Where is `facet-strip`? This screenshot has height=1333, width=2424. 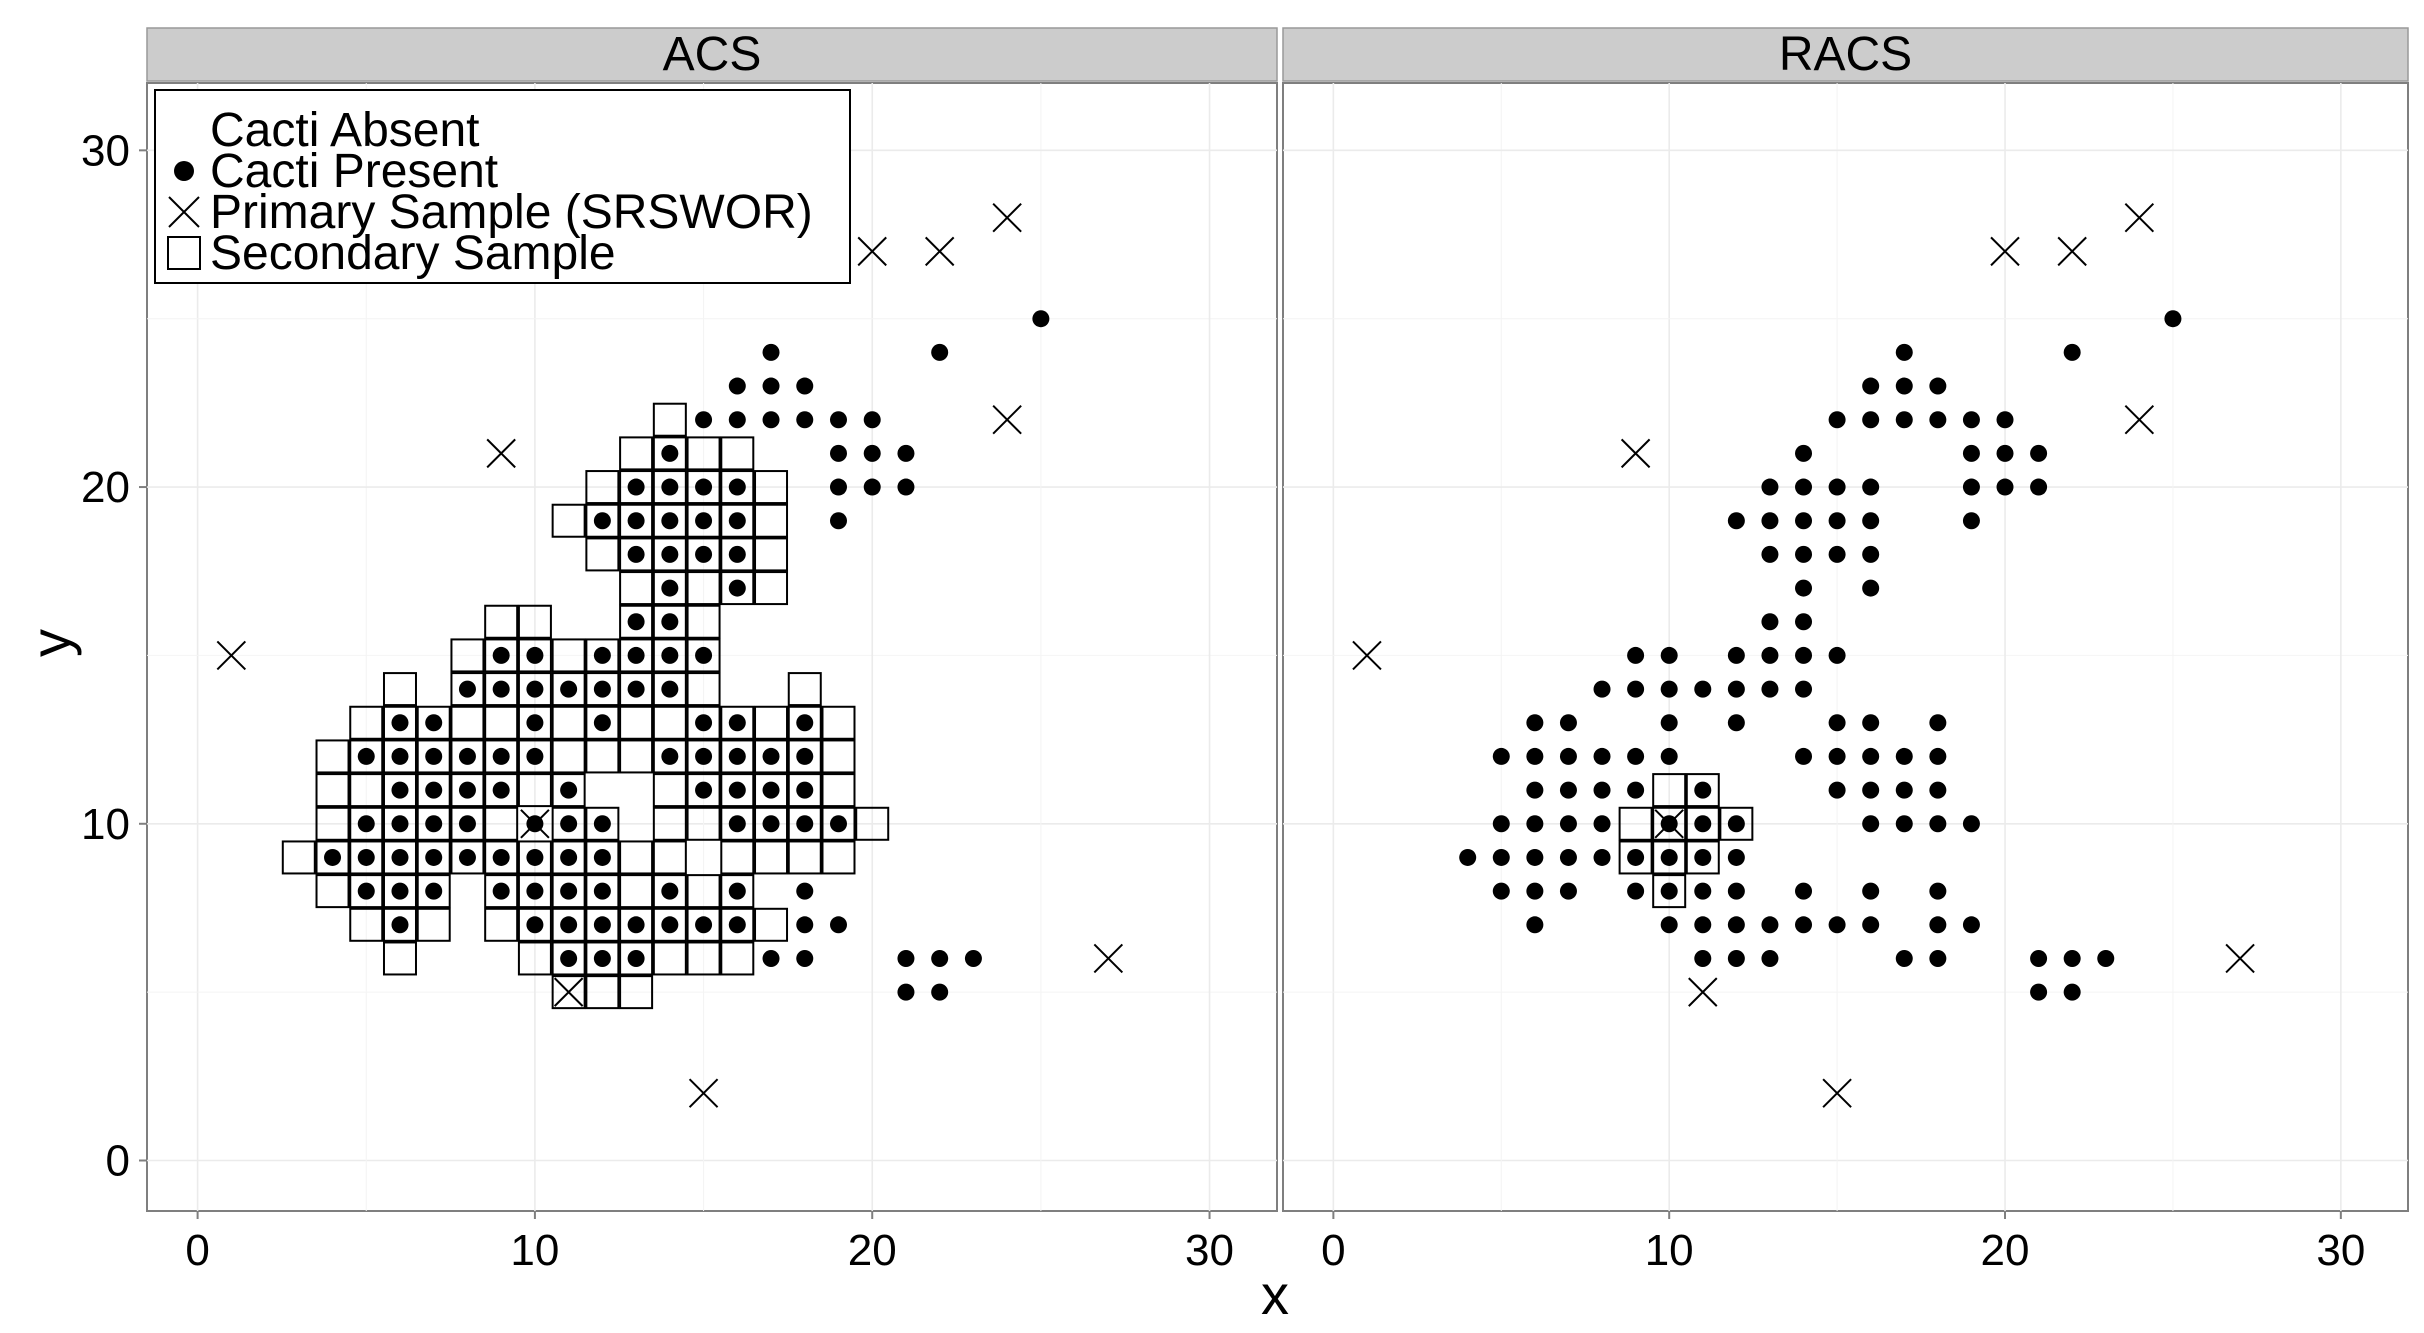 facet-strip is located at coordinates (712, 54).